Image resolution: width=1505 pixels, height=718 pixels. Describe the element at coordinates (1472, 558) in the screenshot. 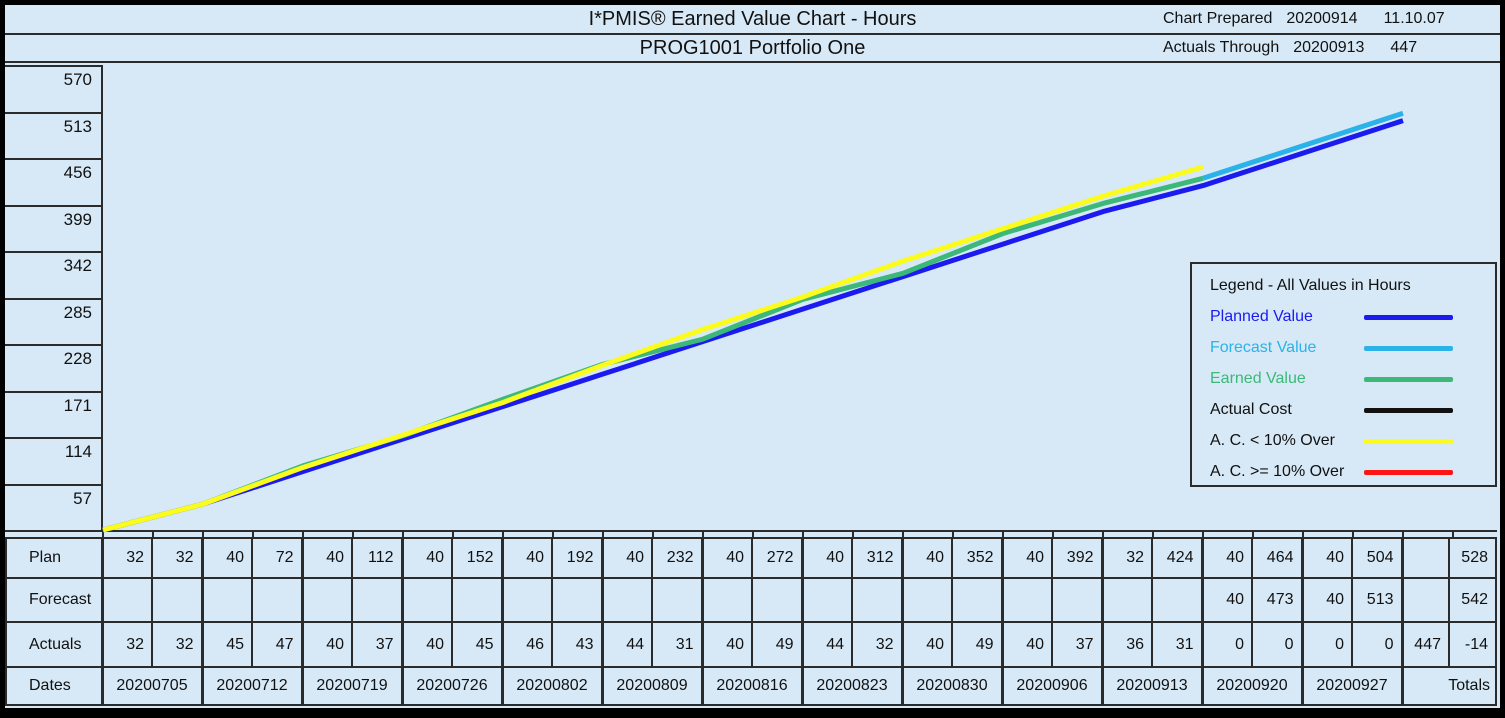

I see `plan-total-cell: 528` at that location.